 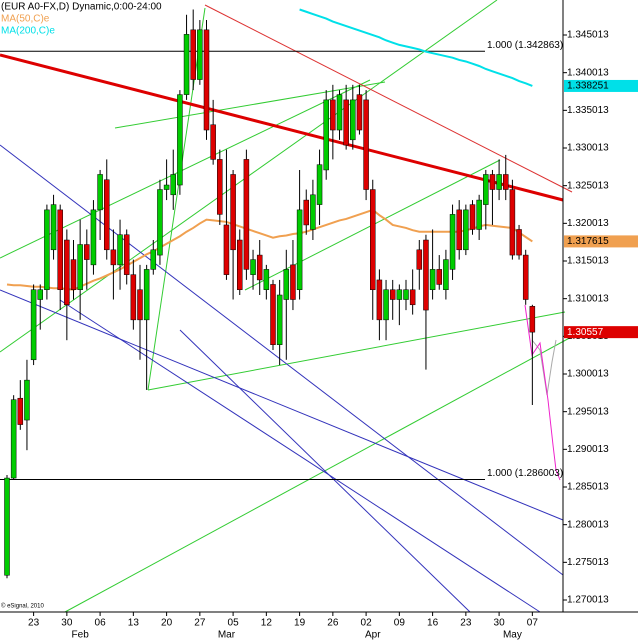 What do you see at coordinates (588, 298) in the screenshot?
I see `y-tick-label: 1.310013` at bounding box center [588, 298].